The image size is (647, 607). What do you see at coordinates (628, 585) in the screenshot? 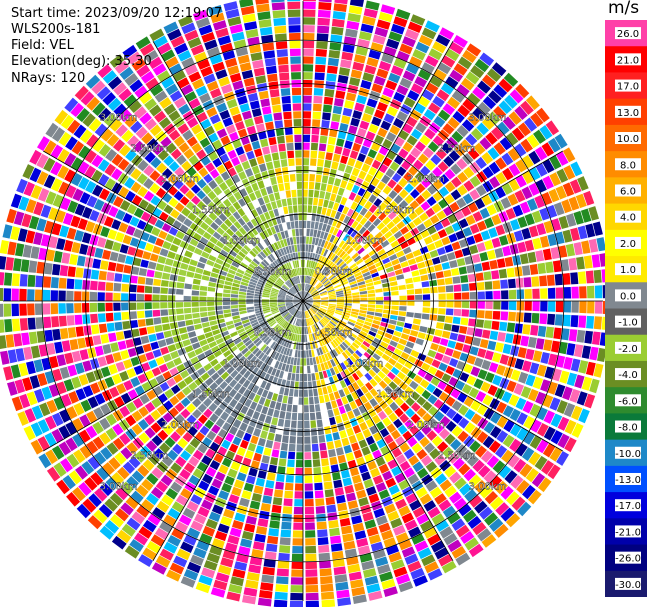
I see `colorbar-tick-label: -30.0` at bounding box center [628, 585].